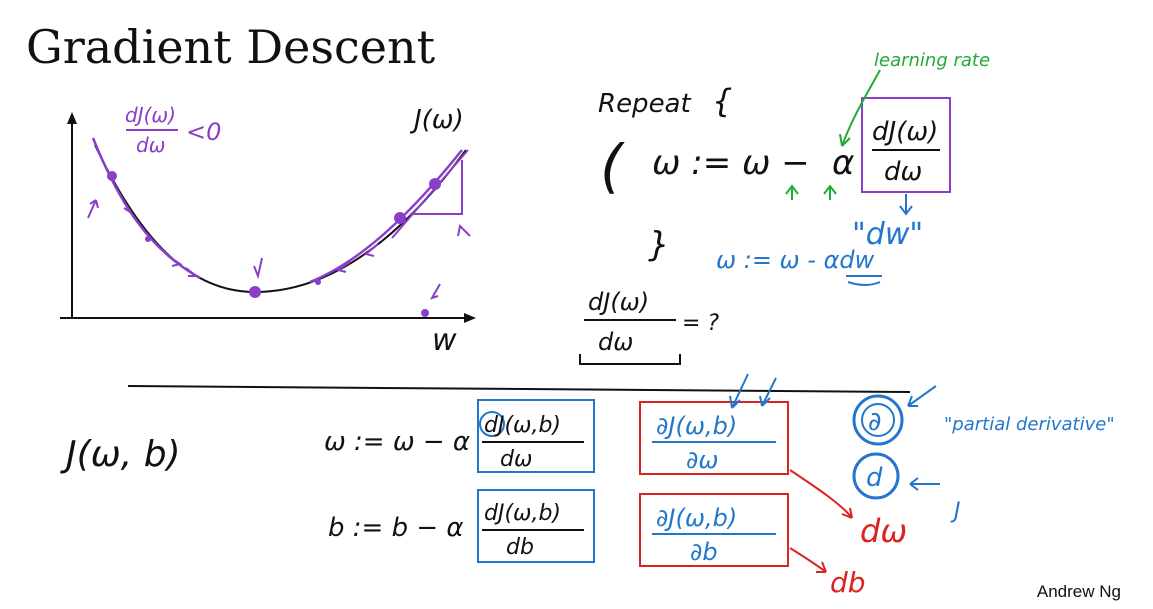 The height and width of the screenshot is (609, 1153). I want to click on b-to-db-arrow-icon, so click(808, 560).